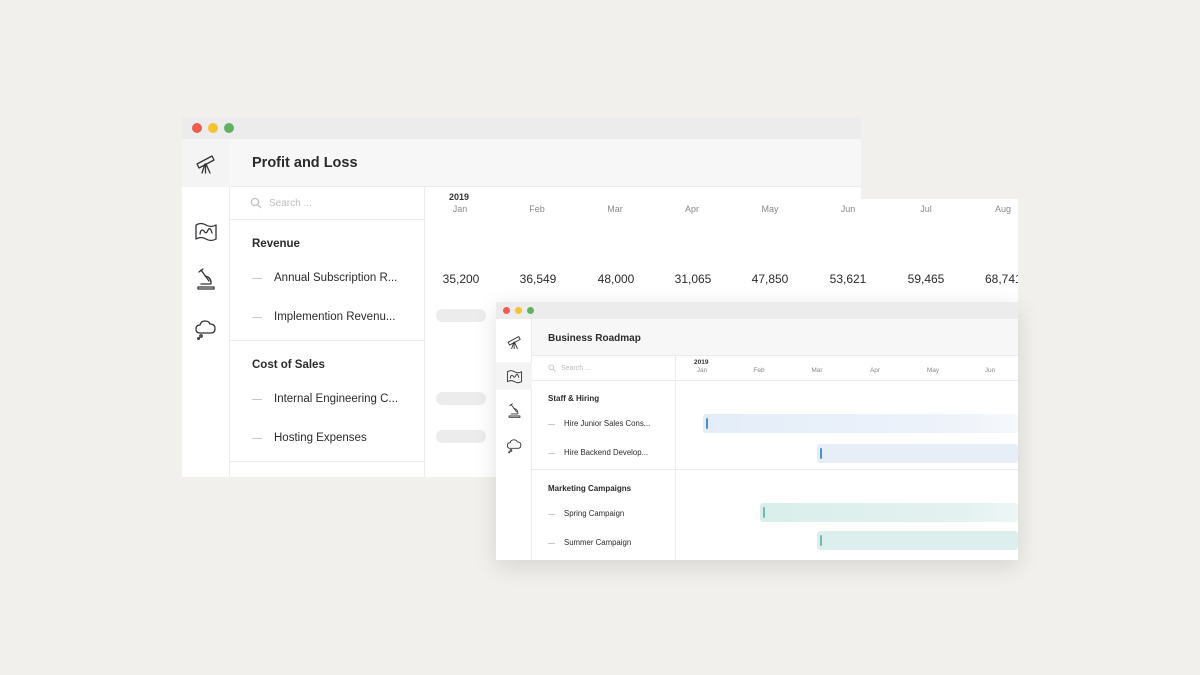 This screenshot has height=675, width=1200. What do you see at coordinates (926, 279) in the screenshot?
I see `value-cell: 59,465` at bounding box center [926, 279].